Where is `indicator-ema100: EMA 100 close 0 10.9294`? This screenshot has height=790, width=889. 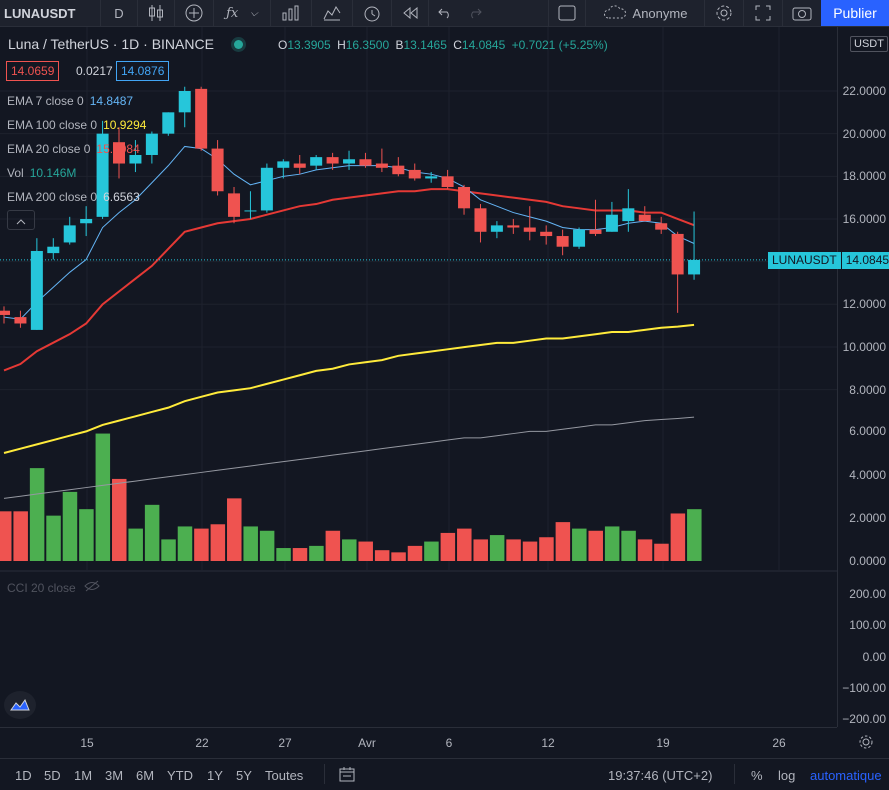
indicator-ema100: EMA 100 close 0 10.9294 is located at coordinates (76, 125).